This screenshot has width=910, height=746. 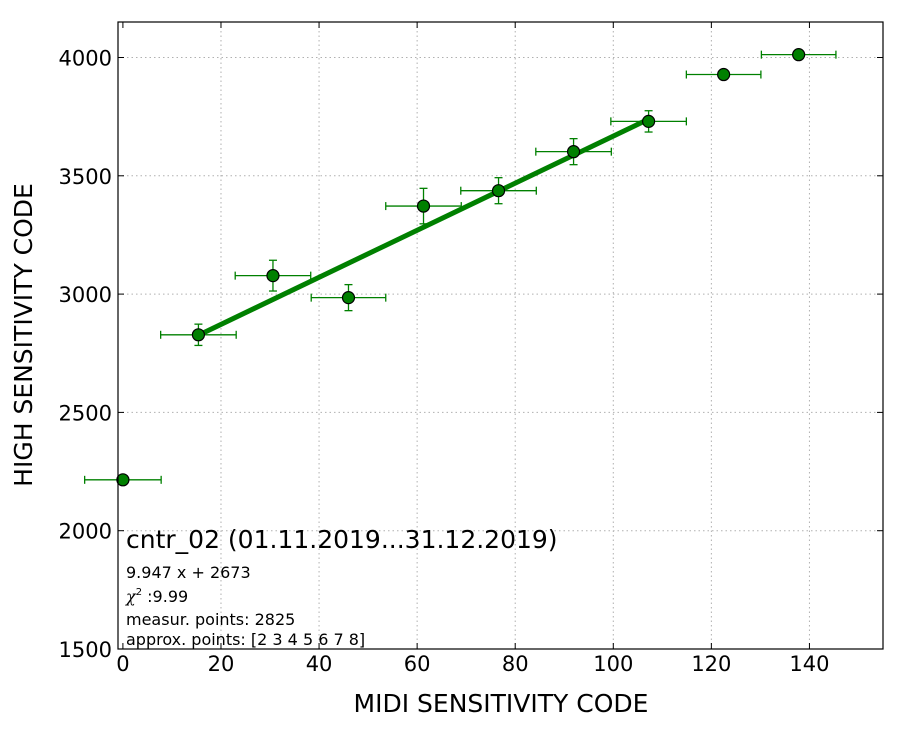 I want to click on y-tick-label: 2000, so click(x=85, y=532).